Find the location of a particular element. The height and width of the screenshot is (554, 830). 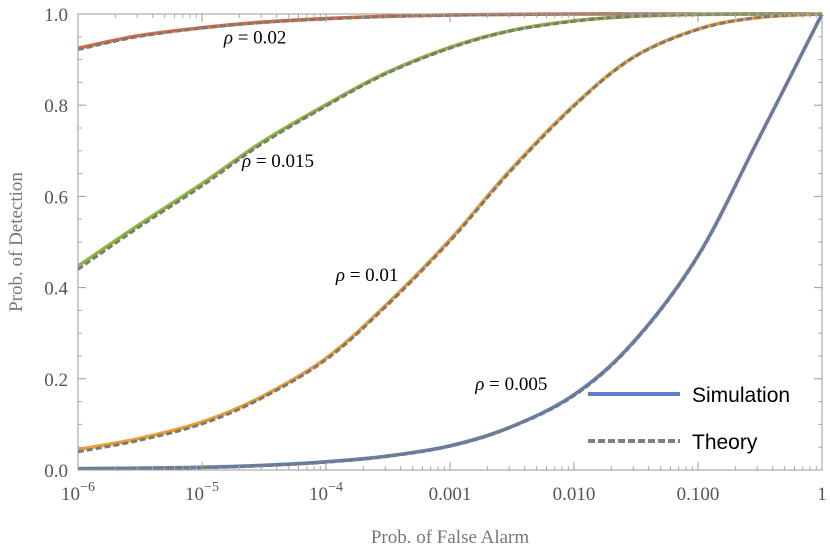

series-label-value: = 0.02 is located at coordinates (262, 38).